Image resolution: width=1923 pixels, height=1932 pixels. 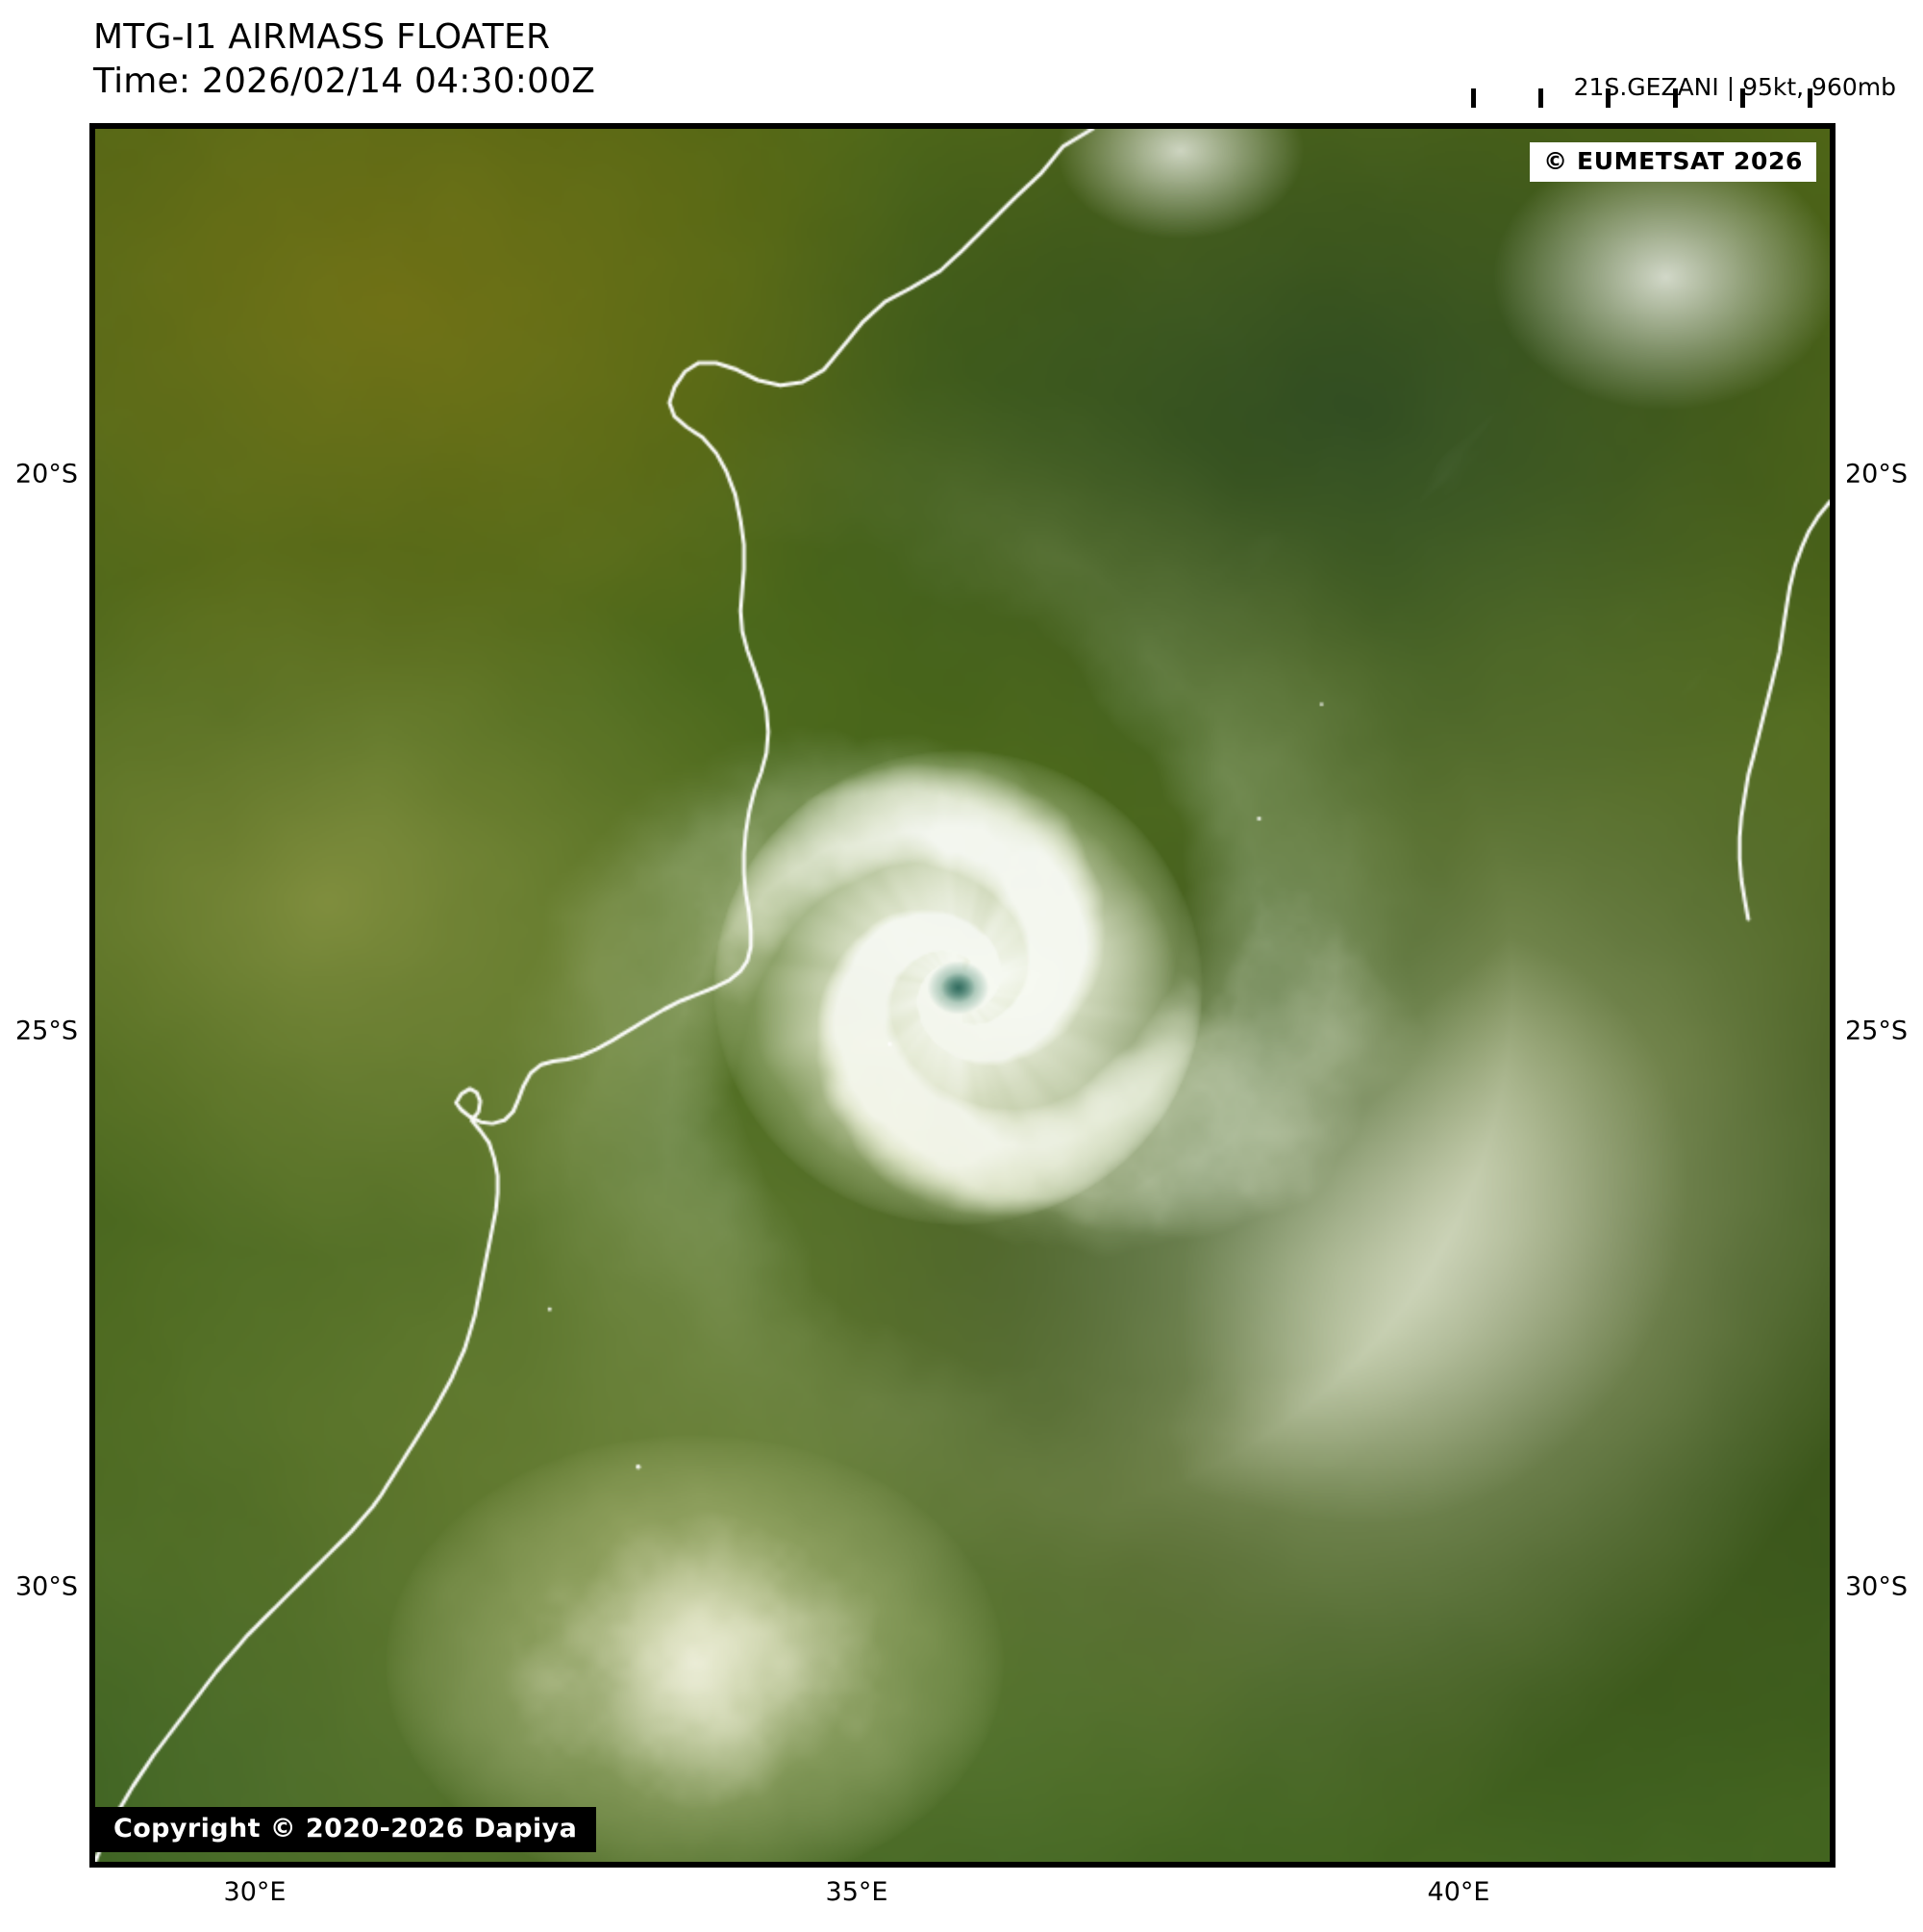 I want to click on dapiya-copyright-badge: Copyright © 2020-2026 Dapiya, so click(x=346, y=1829).